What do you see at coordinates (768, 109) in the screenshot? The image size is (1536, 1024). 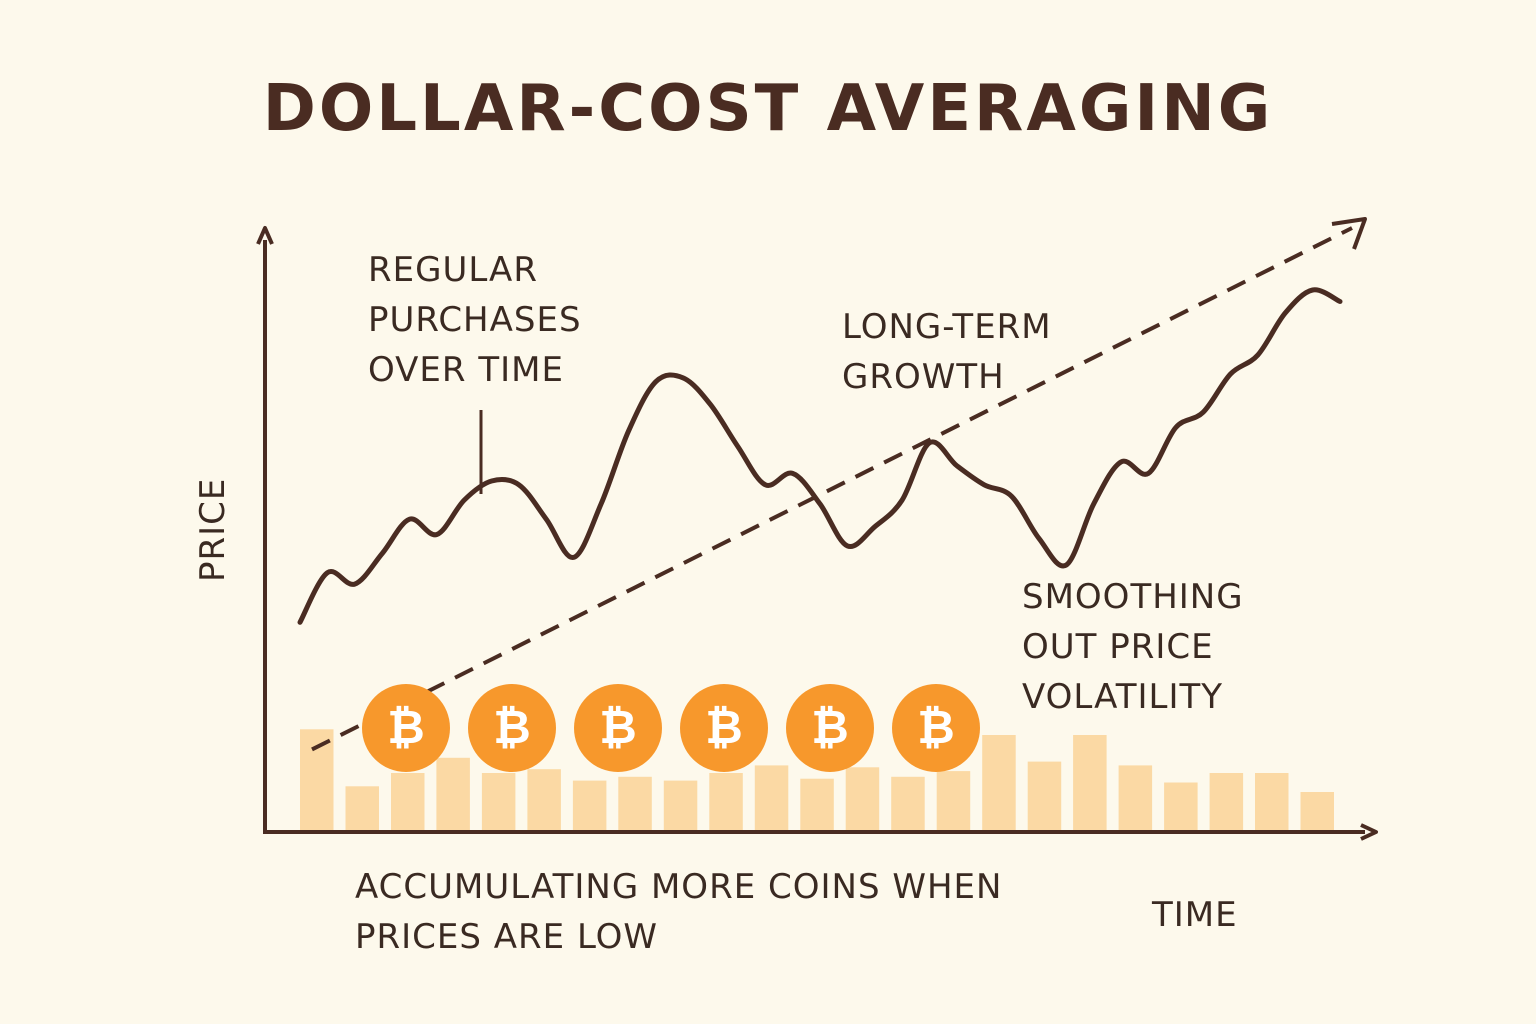 I see `chart-title: DOLLAR-COST AVERAGING` at bounding box center [768, 109].